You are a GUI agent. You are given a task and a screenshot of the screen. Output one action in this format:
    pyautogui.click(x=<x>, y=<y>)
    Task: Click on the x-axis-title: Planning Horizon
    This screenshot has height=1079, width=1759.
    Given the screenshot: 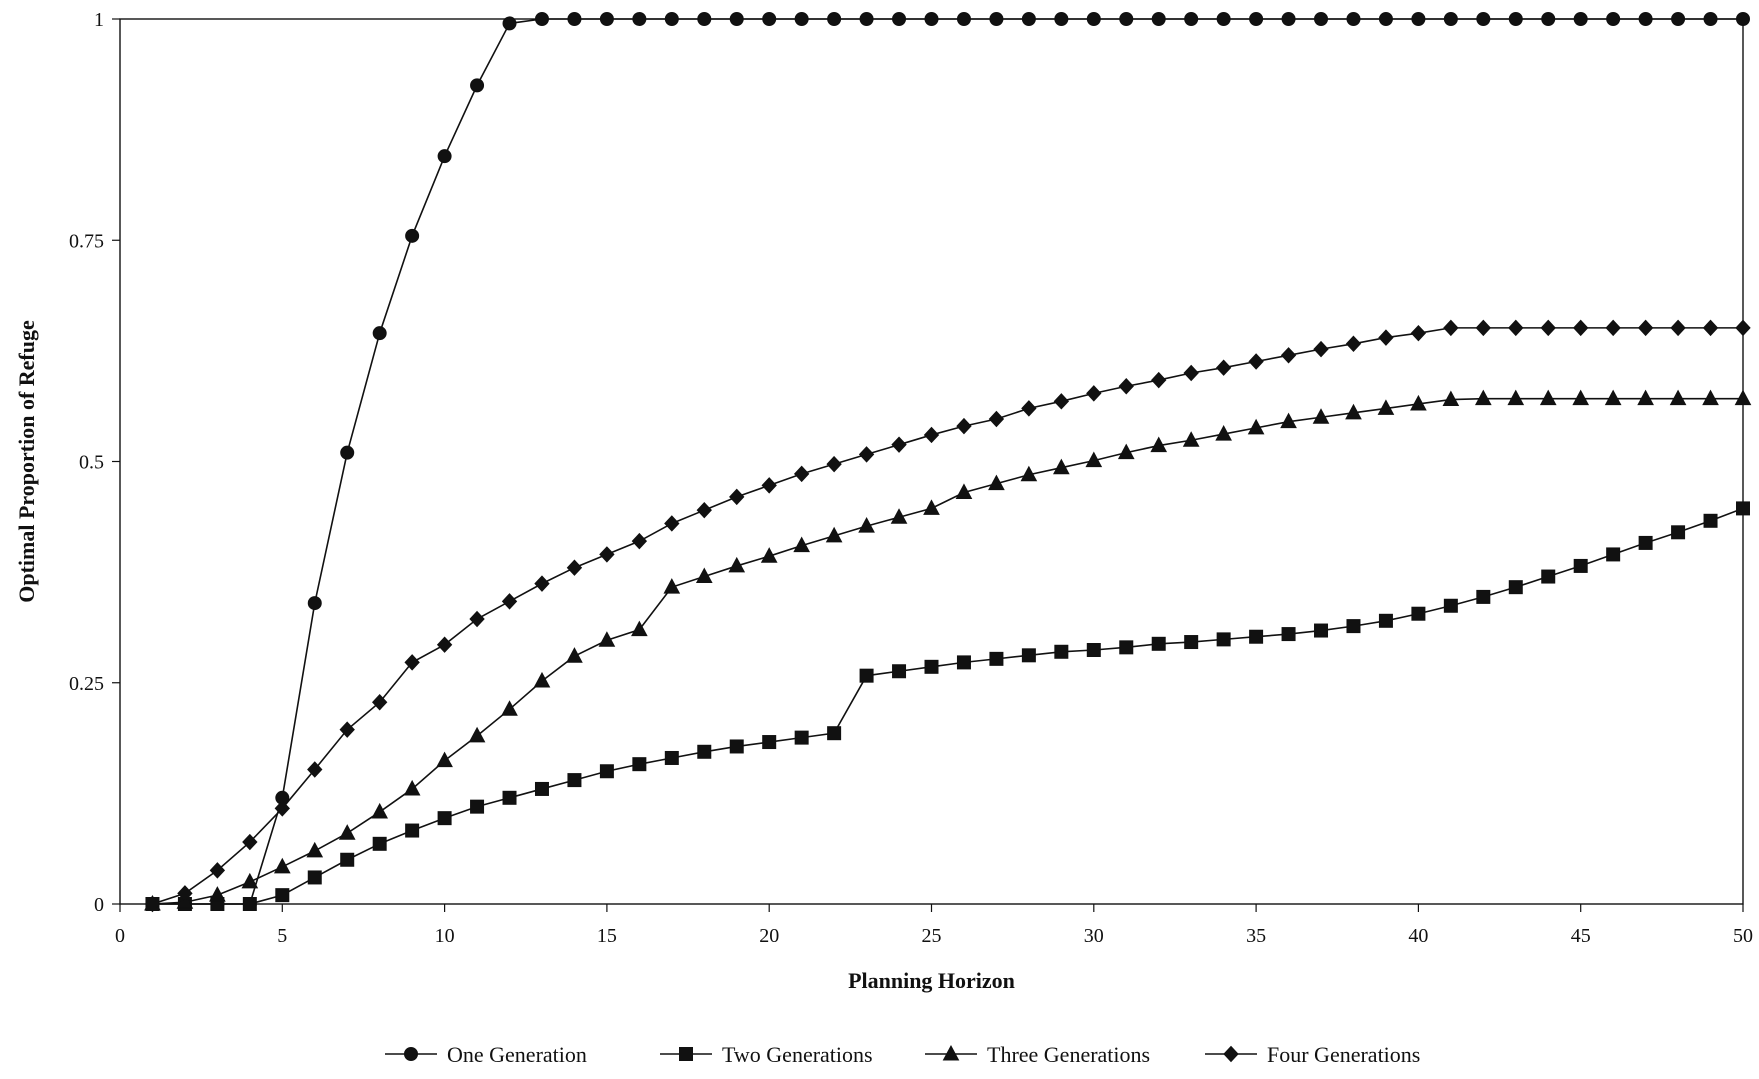 What is the action you would take?
    pyautogui.click(x=931, y=980)
    